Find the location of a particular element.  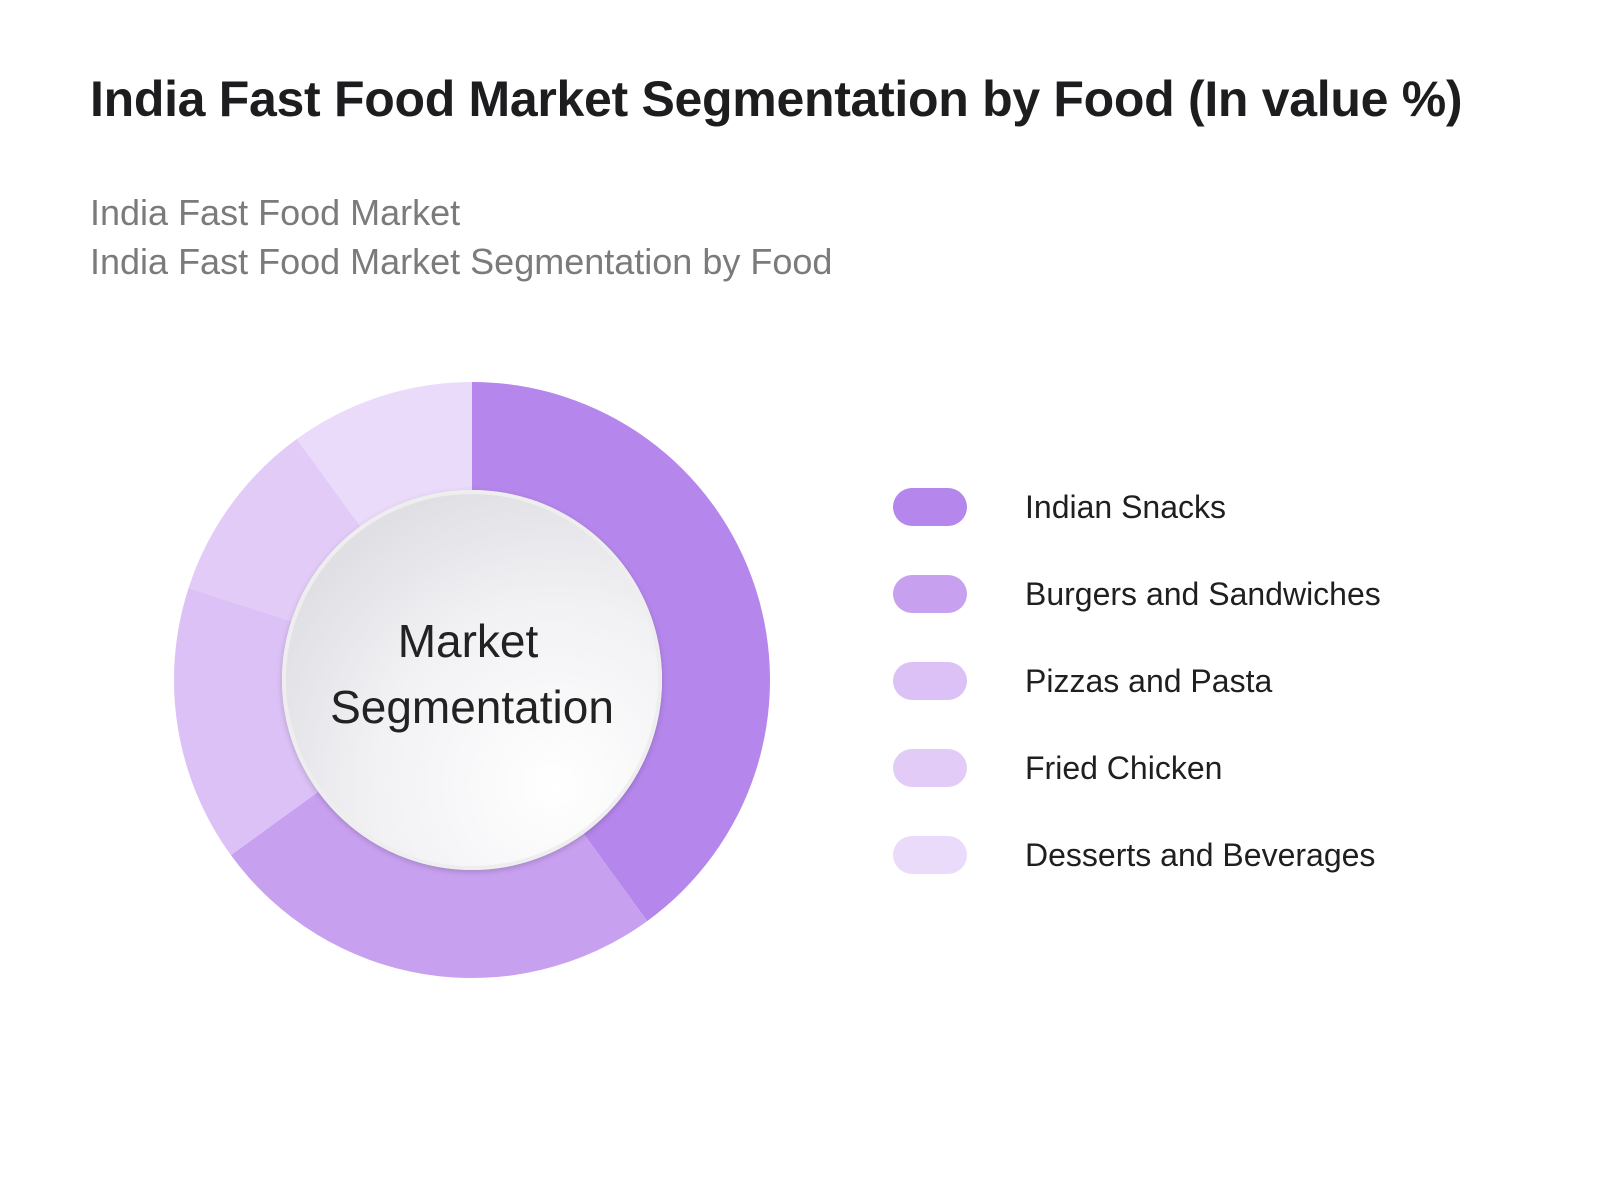

donut-slice-burgers-and-sandwiches is located at coordinates (439, 884).